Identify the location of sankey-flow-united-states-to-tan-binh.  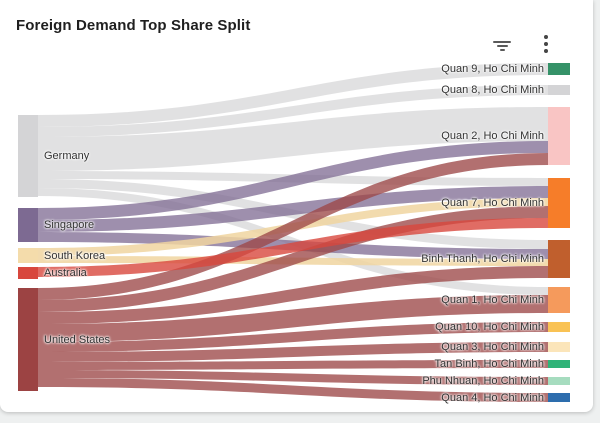
(293, 365).